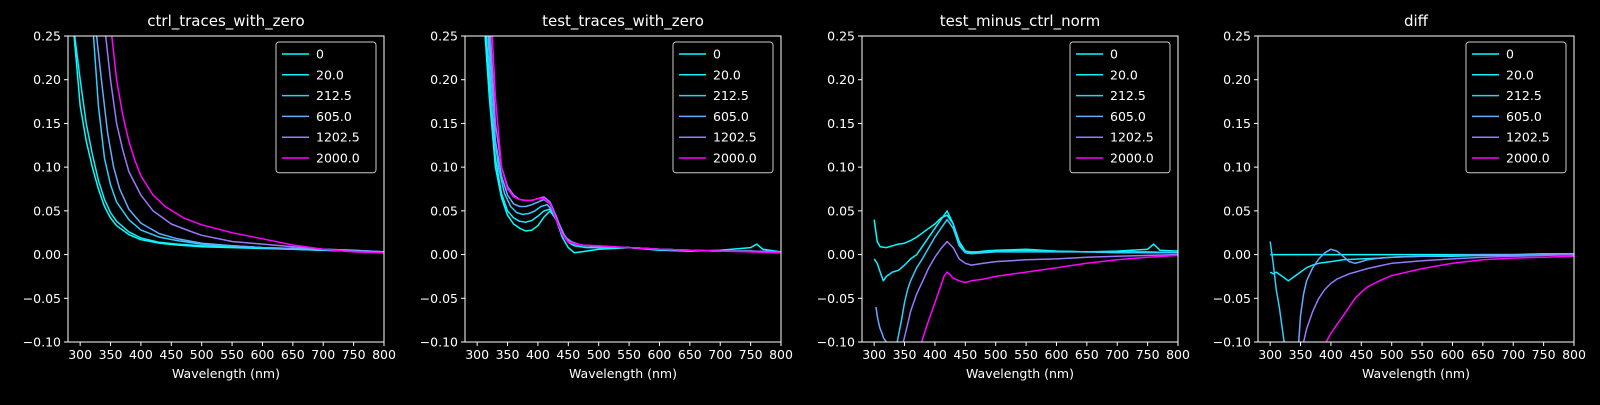  I want to click on legend-label: 20.0, so click(330, 74).